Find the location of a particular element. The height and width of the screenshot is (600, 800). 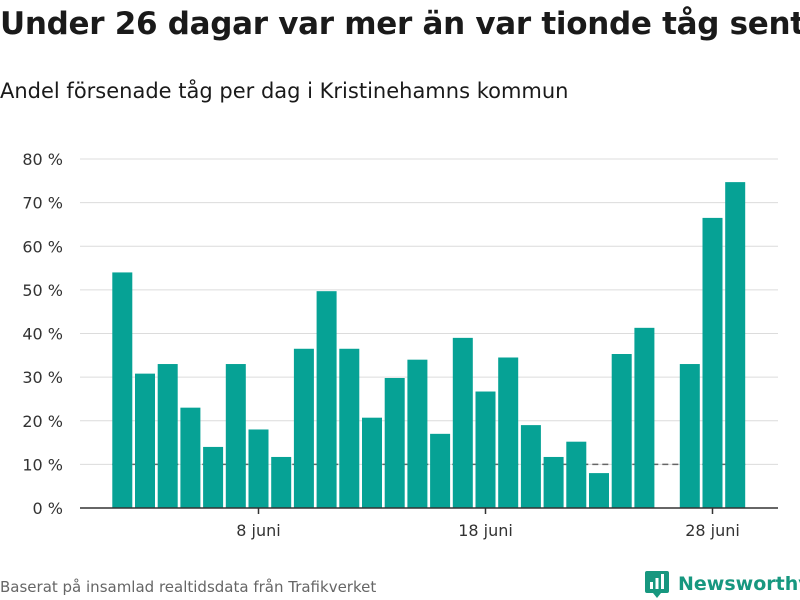

x-tick-label: 8 juni is located at coordinates (258, 530).